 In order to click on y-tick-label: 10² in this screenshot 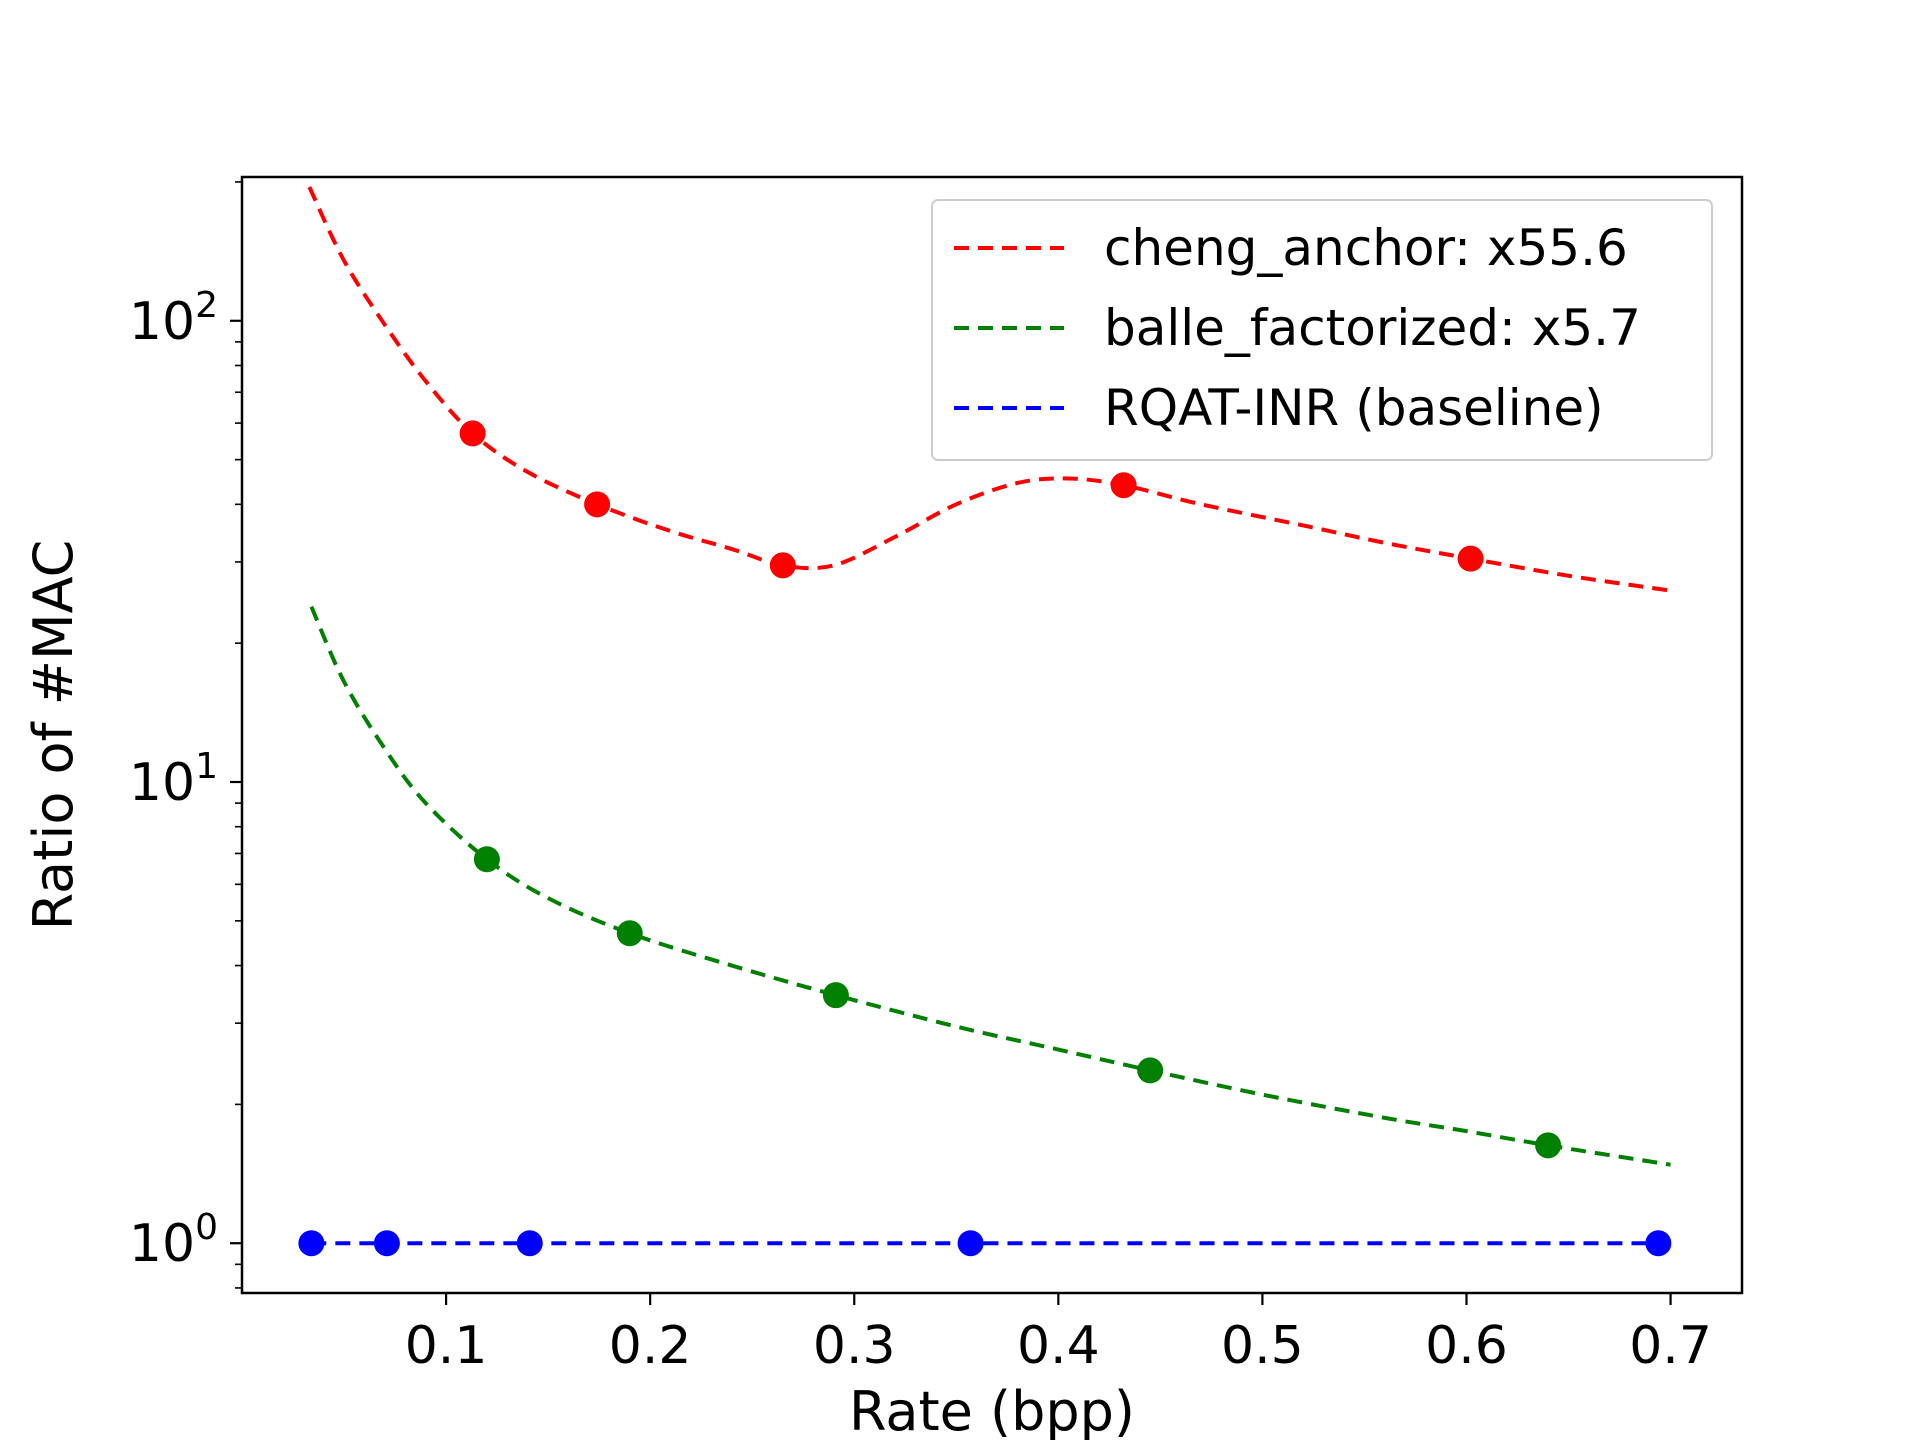, I will do `click(173, 318)`.